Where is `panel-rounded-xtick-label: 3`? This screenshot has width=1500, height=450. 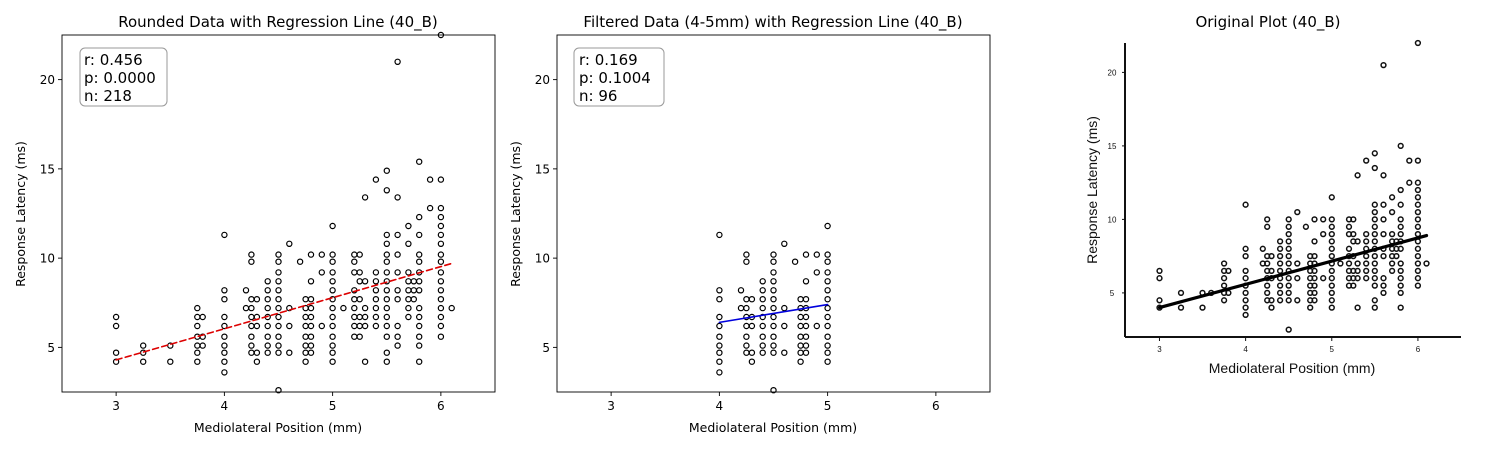 panel-rounded-xtick-label: 3 is located at coordinates (116, 406).